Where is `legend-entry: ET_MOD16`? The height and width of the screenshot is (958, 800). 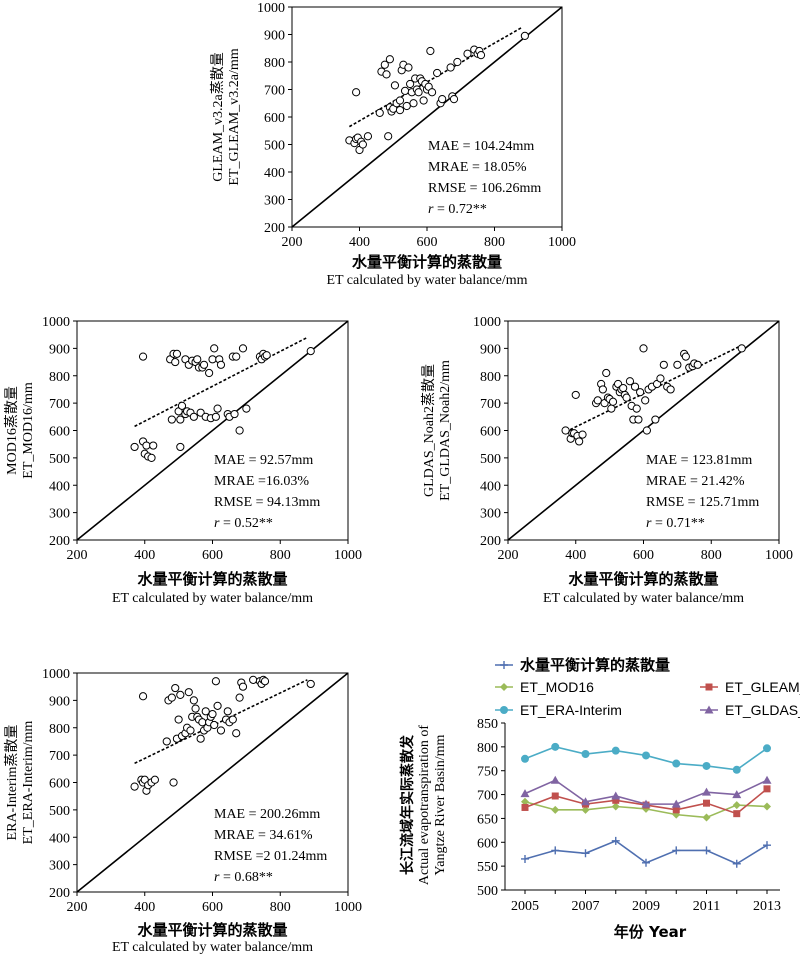
legend-entry: ET_MOD16 is located at coordinates (544, 687).